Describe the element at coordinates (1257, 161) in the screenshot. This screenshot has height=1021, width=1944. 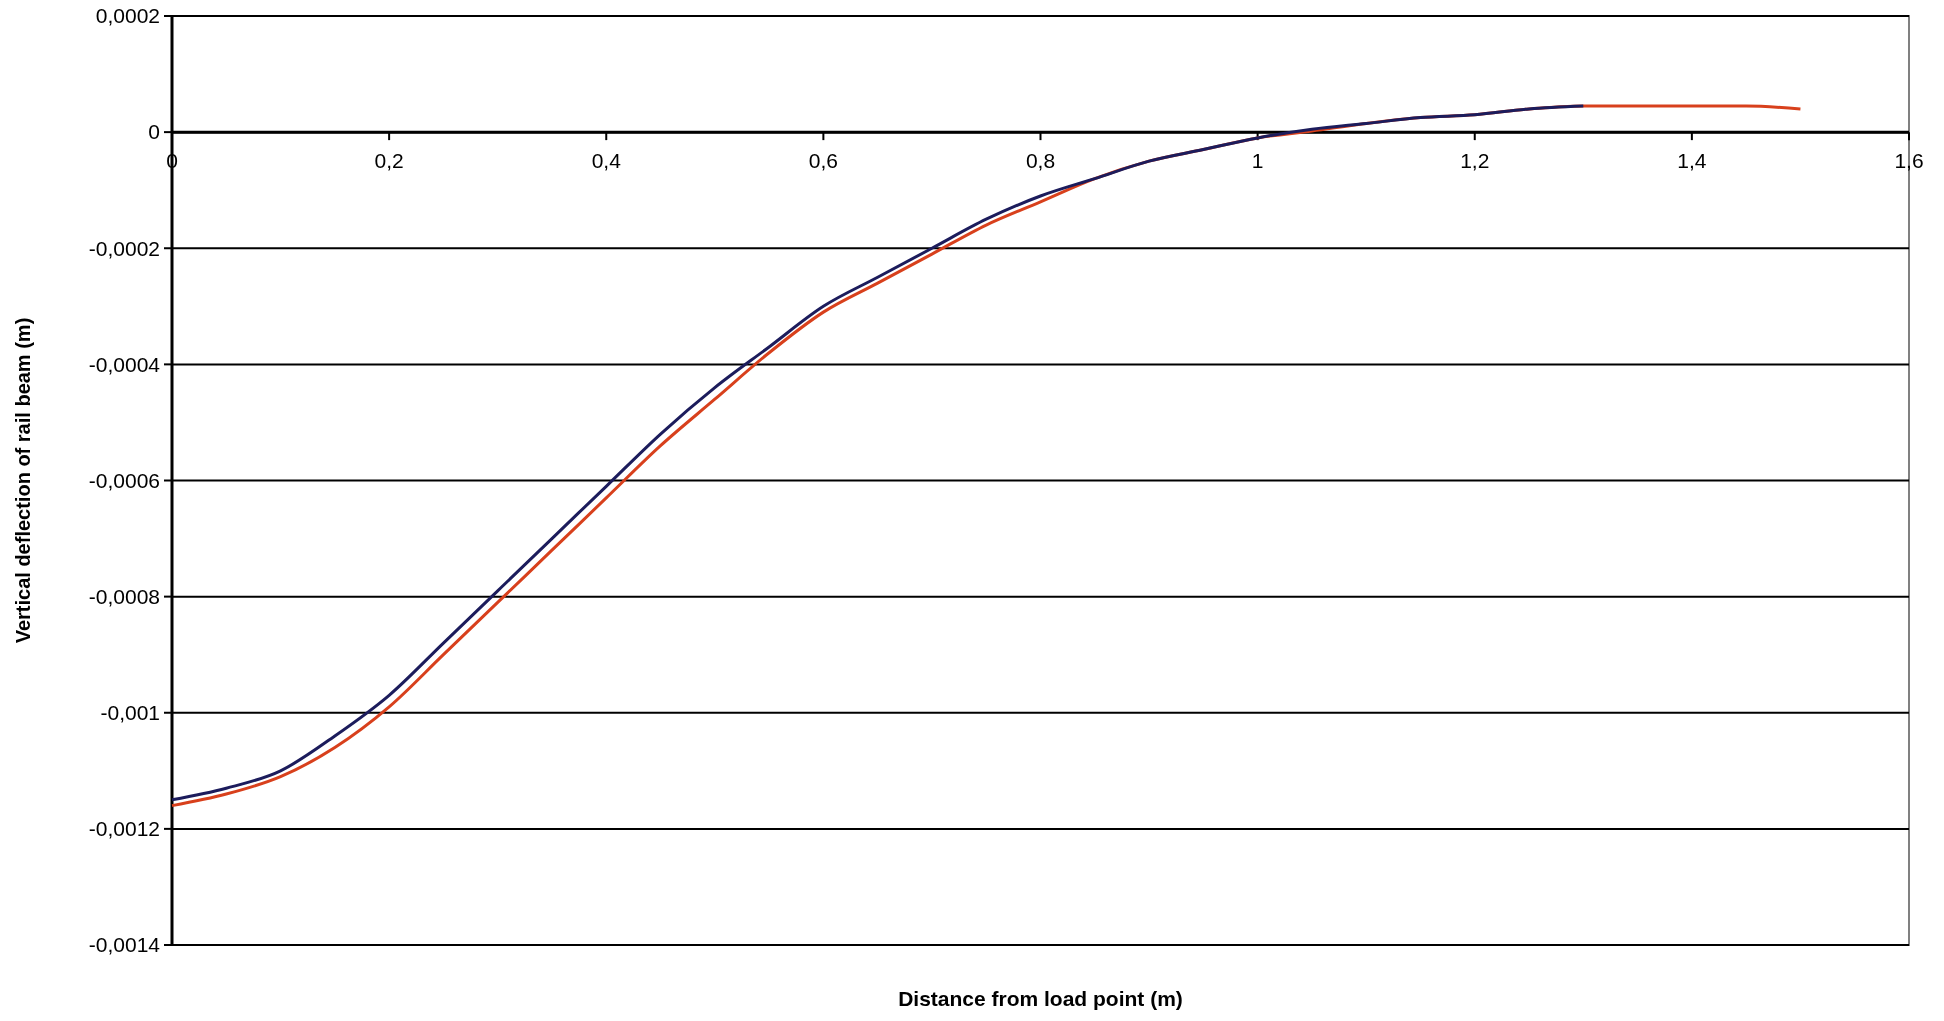
I see `x-tick-label: 1` at that location.